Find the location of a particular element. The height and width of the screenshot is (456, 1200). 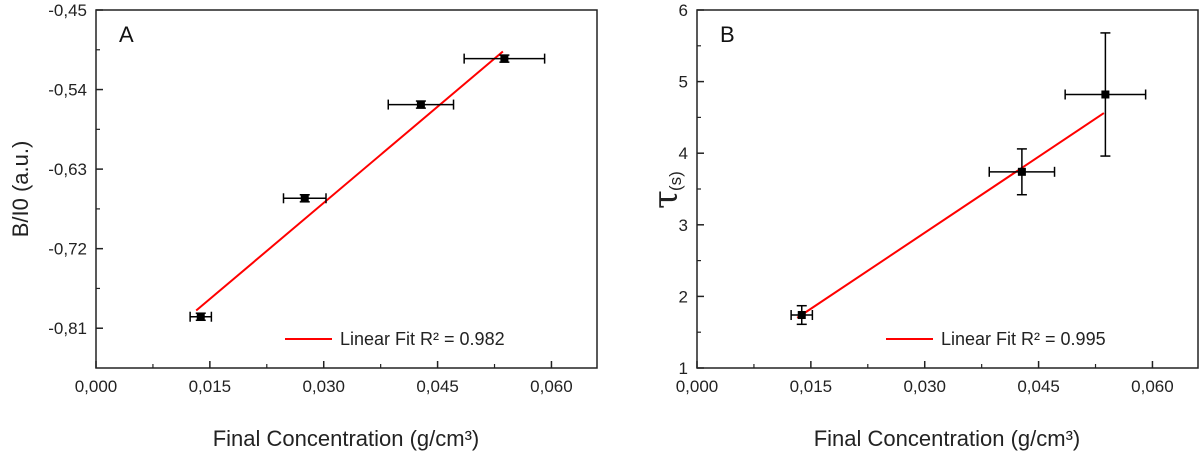

y-axis-title: τ (s) is located at coordinates (666, 190).